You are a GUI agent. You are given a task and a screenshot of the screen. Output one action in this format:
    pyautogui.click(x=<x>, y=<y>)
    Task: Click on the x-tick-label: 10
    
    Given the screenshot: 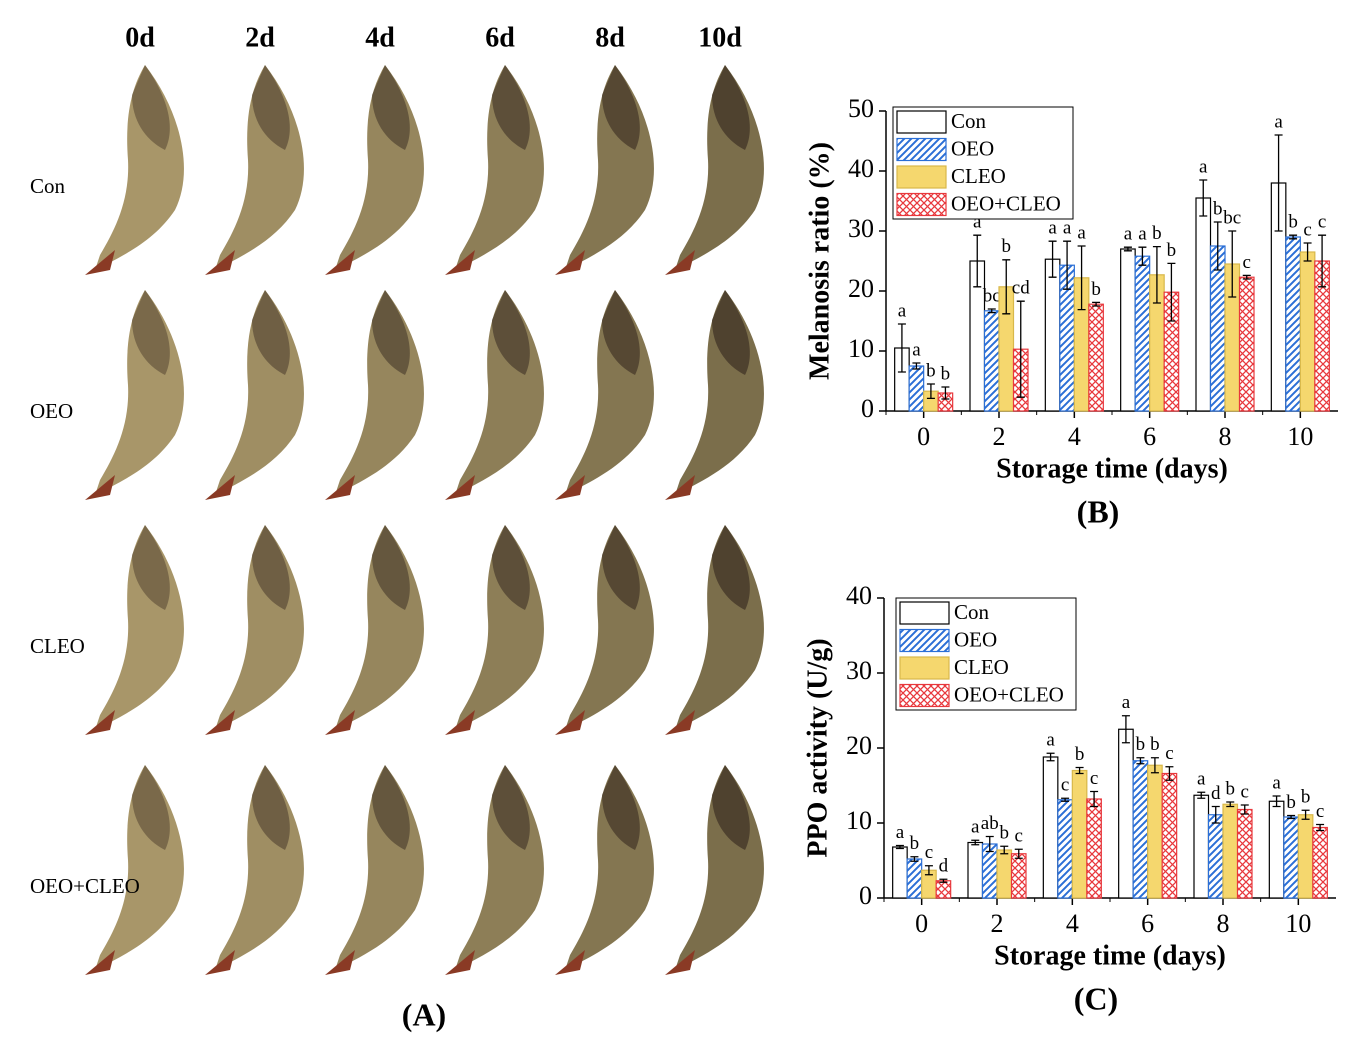 What is the action you would take?
    pyautogui.click(x=1298, y=923)
    